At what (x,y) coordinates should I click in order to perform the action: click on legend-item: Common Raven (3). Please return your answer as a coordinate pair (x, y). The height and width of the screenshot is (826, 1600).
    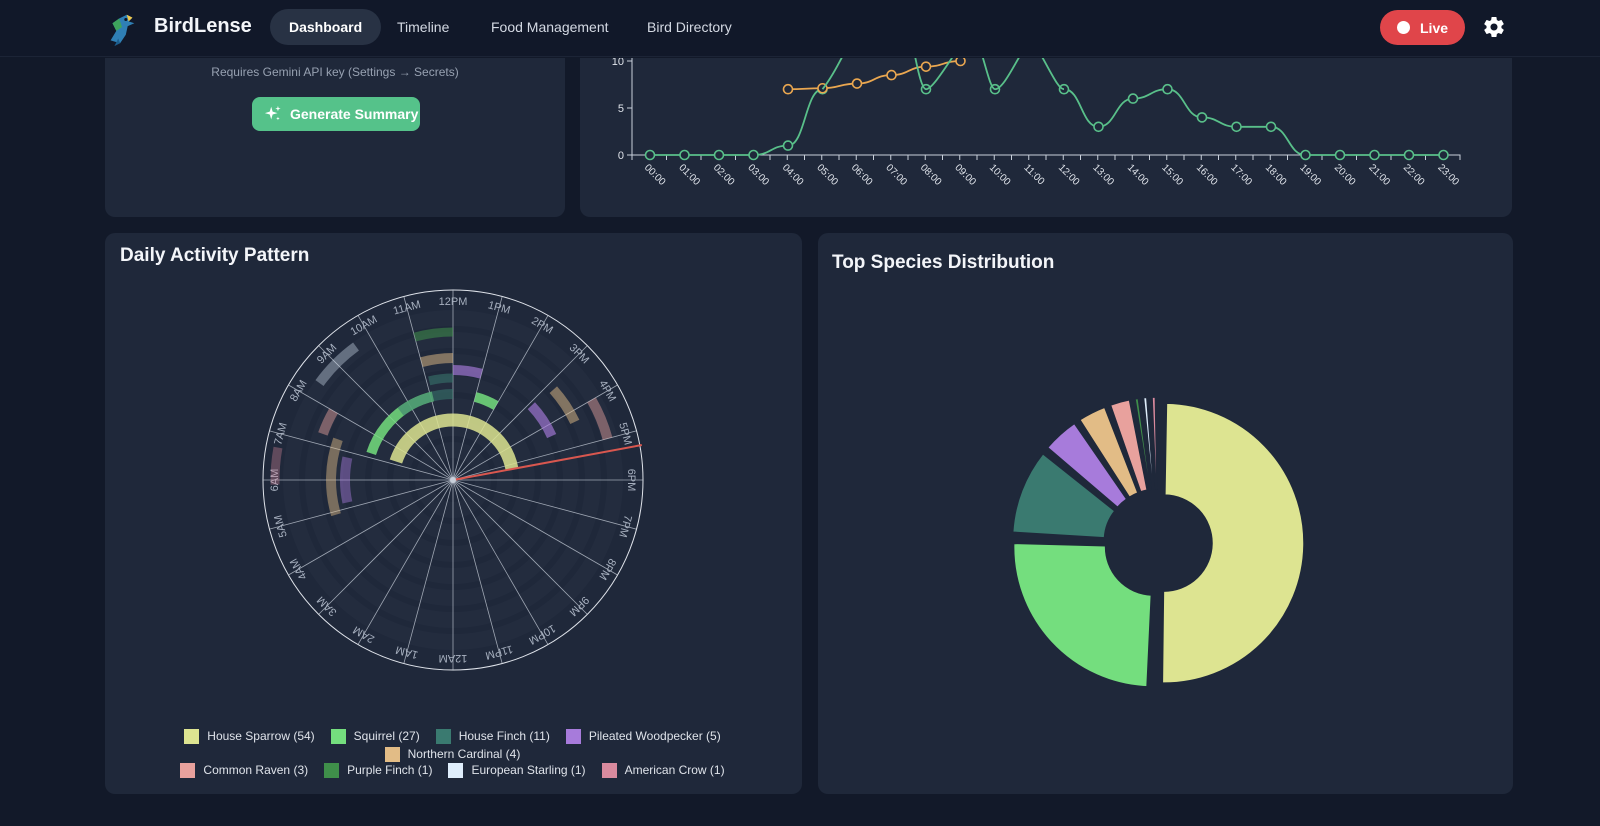
    Looking at the image, I should click on (244, 770).